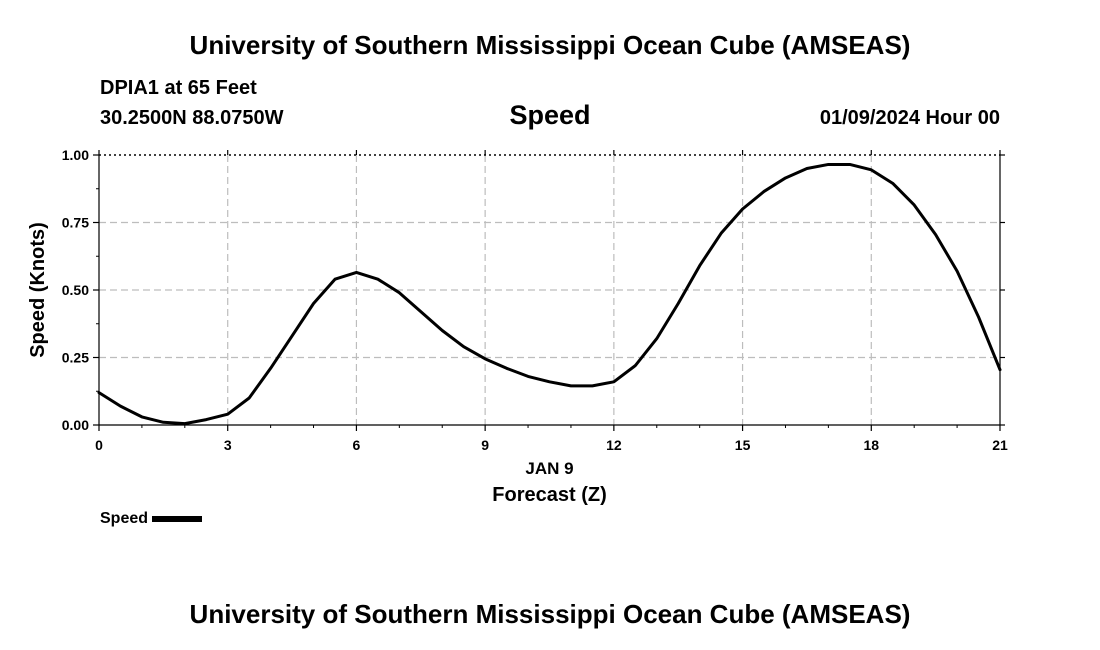 The height and width of the screenshot is (650, 1100). I want to click on x-tick-label: 3, so click(228, 445).